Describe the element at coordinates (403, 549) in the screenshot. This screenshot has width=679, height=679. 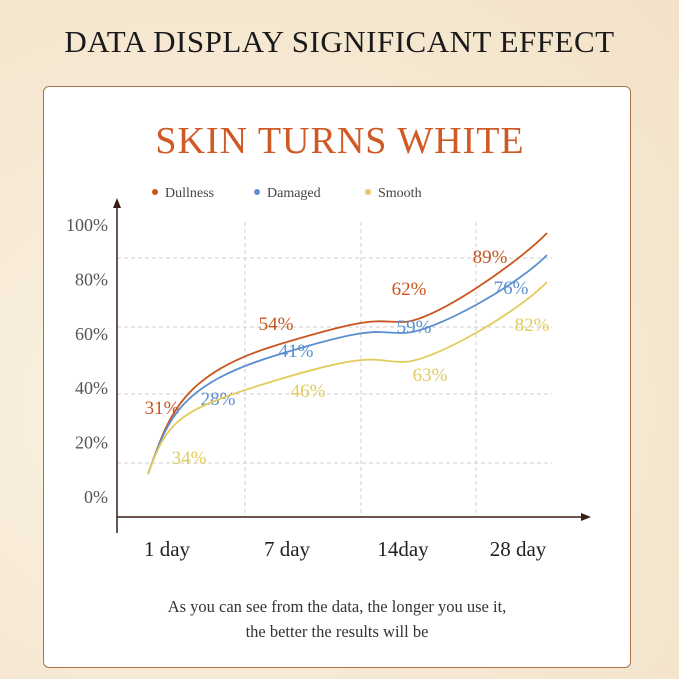
I see `x-tick-label: 14day` at that location.